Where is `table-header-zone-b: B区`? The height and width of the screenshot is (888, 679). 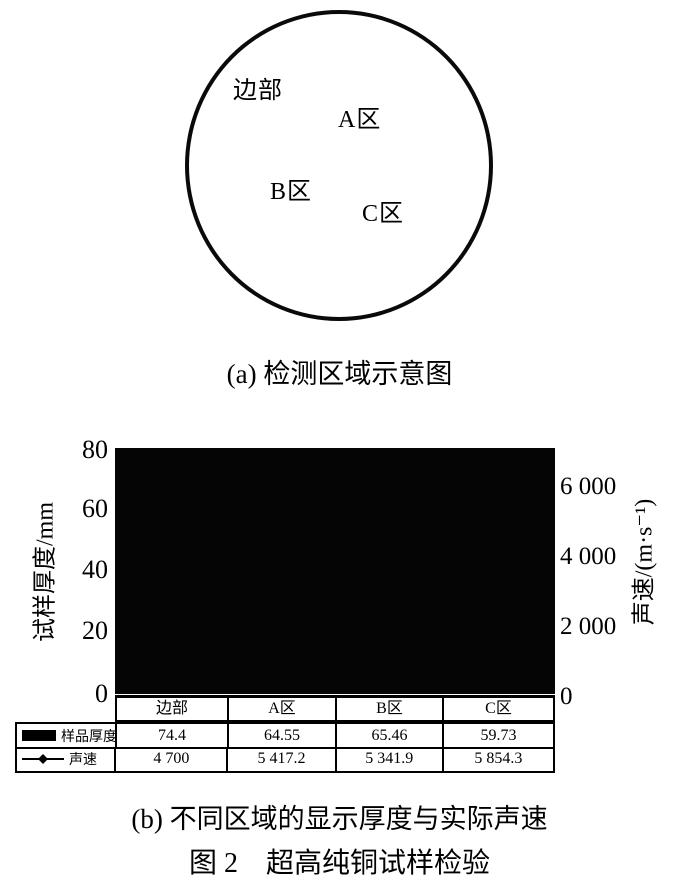 table-header-zone-b: B区 is located at coordinates (391, 709).